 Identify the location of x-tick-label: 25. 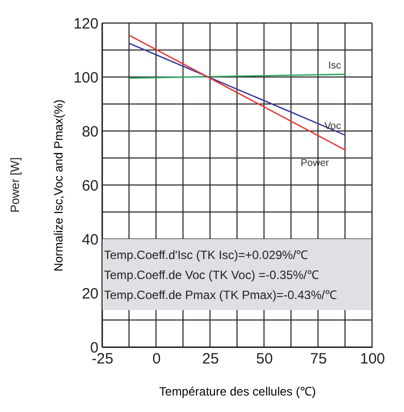
(210, 359).